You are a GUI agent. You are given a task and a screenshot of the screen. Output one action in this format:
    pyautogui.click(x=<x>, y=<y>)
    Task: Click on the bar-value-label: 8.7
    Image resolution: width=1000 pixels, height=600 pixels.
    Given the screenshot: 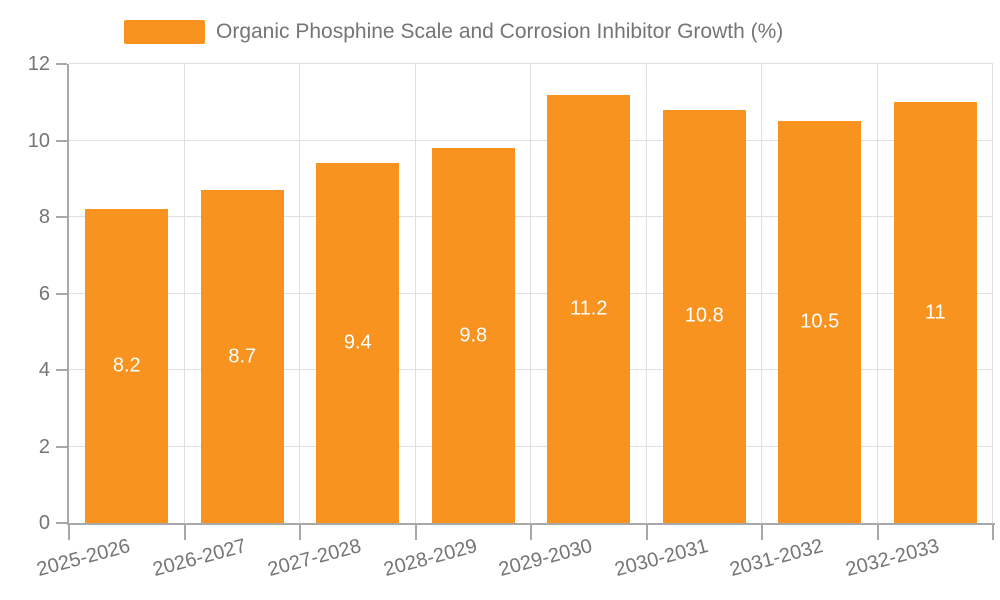 What is the action you would take?
    pyautogui.click(x=242, y=356)
    